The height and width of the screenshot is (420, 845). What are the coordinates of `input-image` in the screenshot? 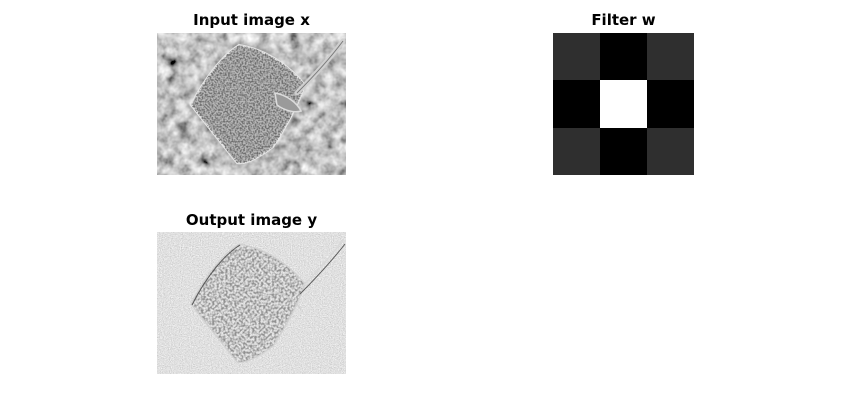 It's located at (251, 104).